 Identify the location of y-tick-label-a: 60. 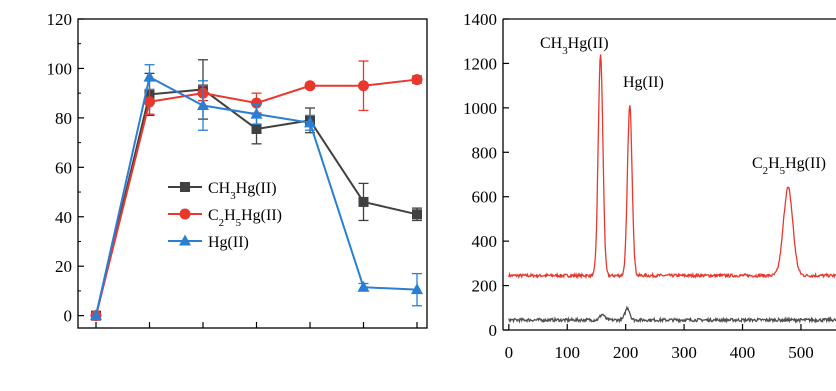
(63, 167).